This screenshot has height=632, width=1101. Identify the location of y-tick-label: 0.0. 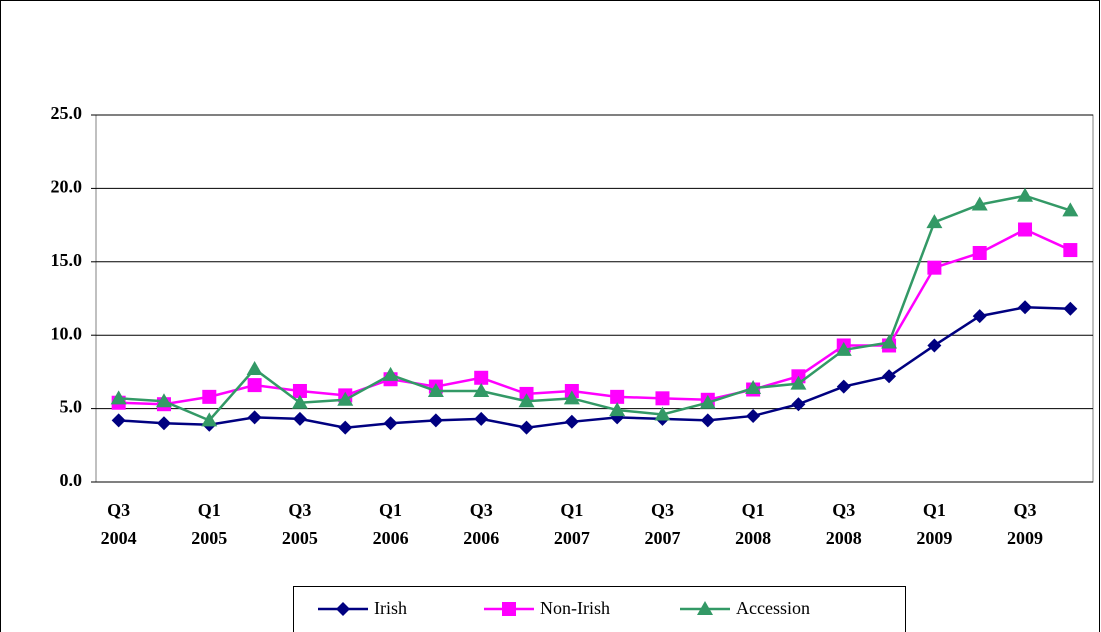
(71, 480).